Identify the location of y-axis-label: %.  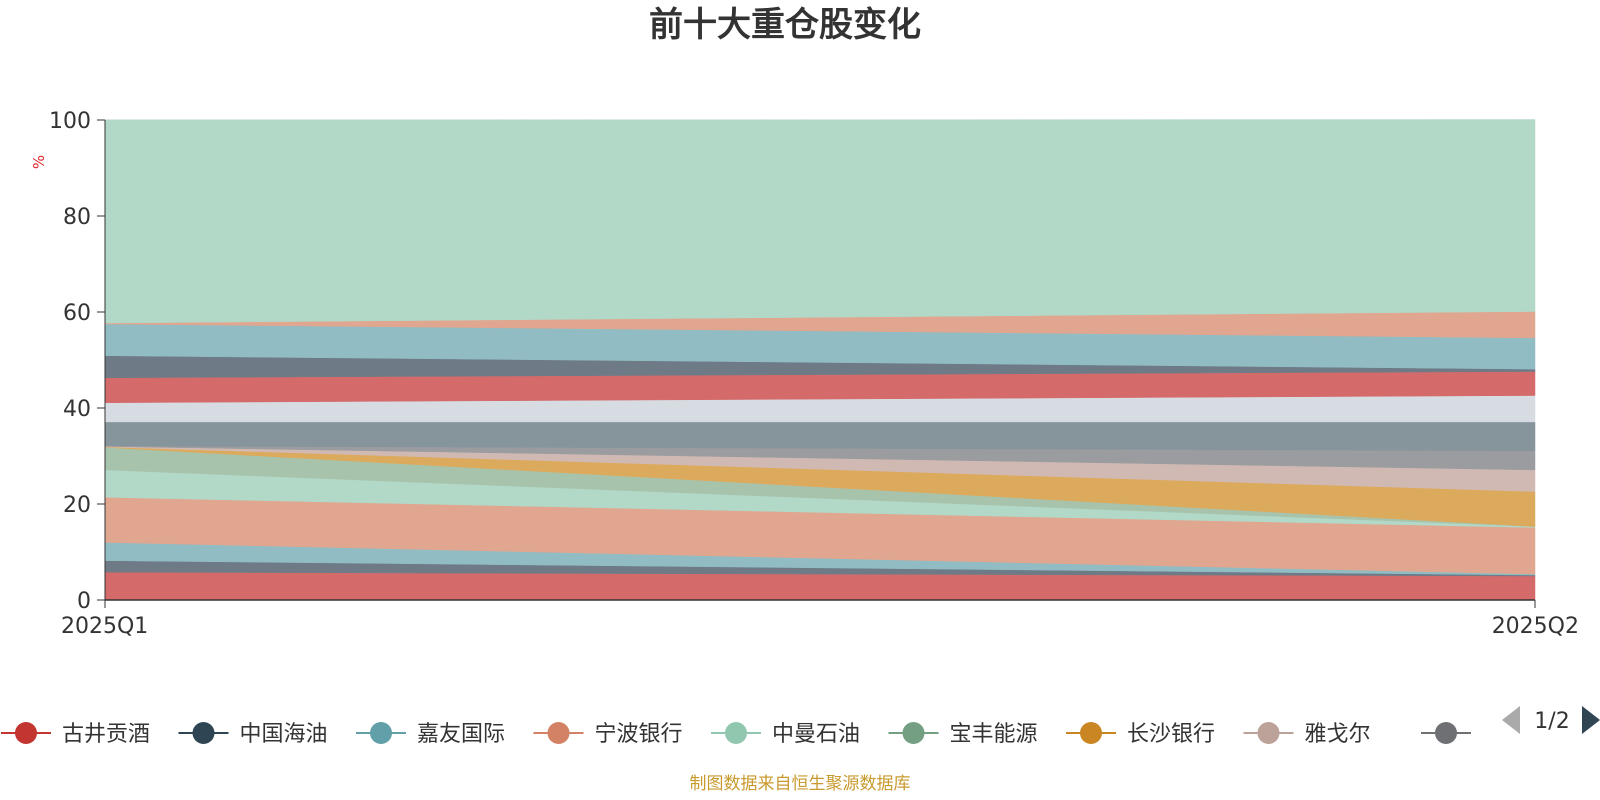
(39, 162).